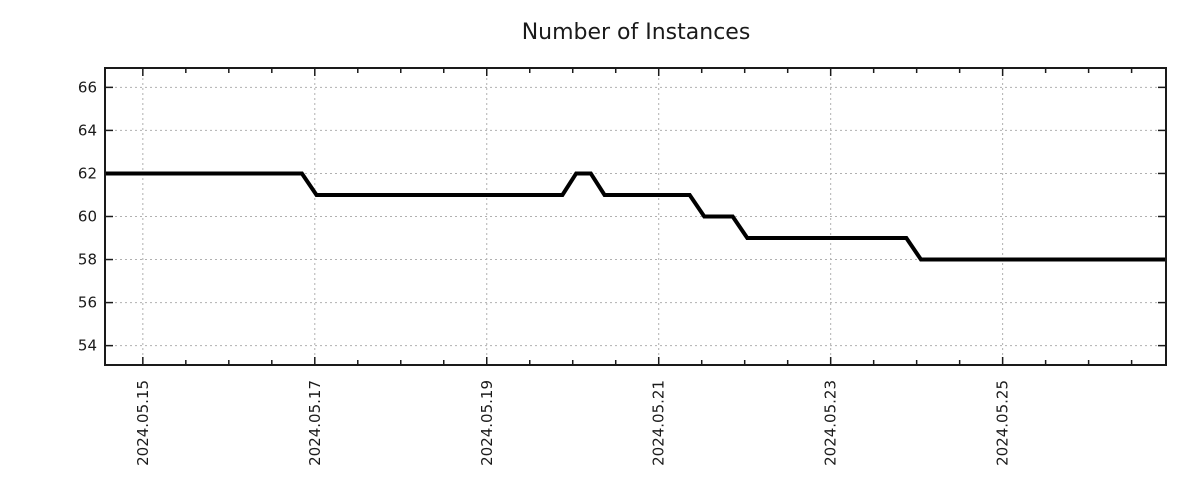 This screenshot has height=500, width=1200. What do you see at coordinates (831, 423) in the screenshot?
I see `x-tick-label: 2024.05.23` at bounding box center [831, 423].